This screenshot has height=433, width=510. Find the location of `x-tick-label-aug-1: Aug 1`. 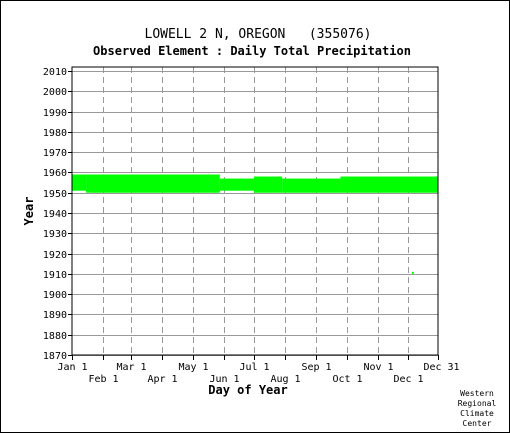

x-tick-label-aug-1: Aug 1 is located at coordinates (285, 379).